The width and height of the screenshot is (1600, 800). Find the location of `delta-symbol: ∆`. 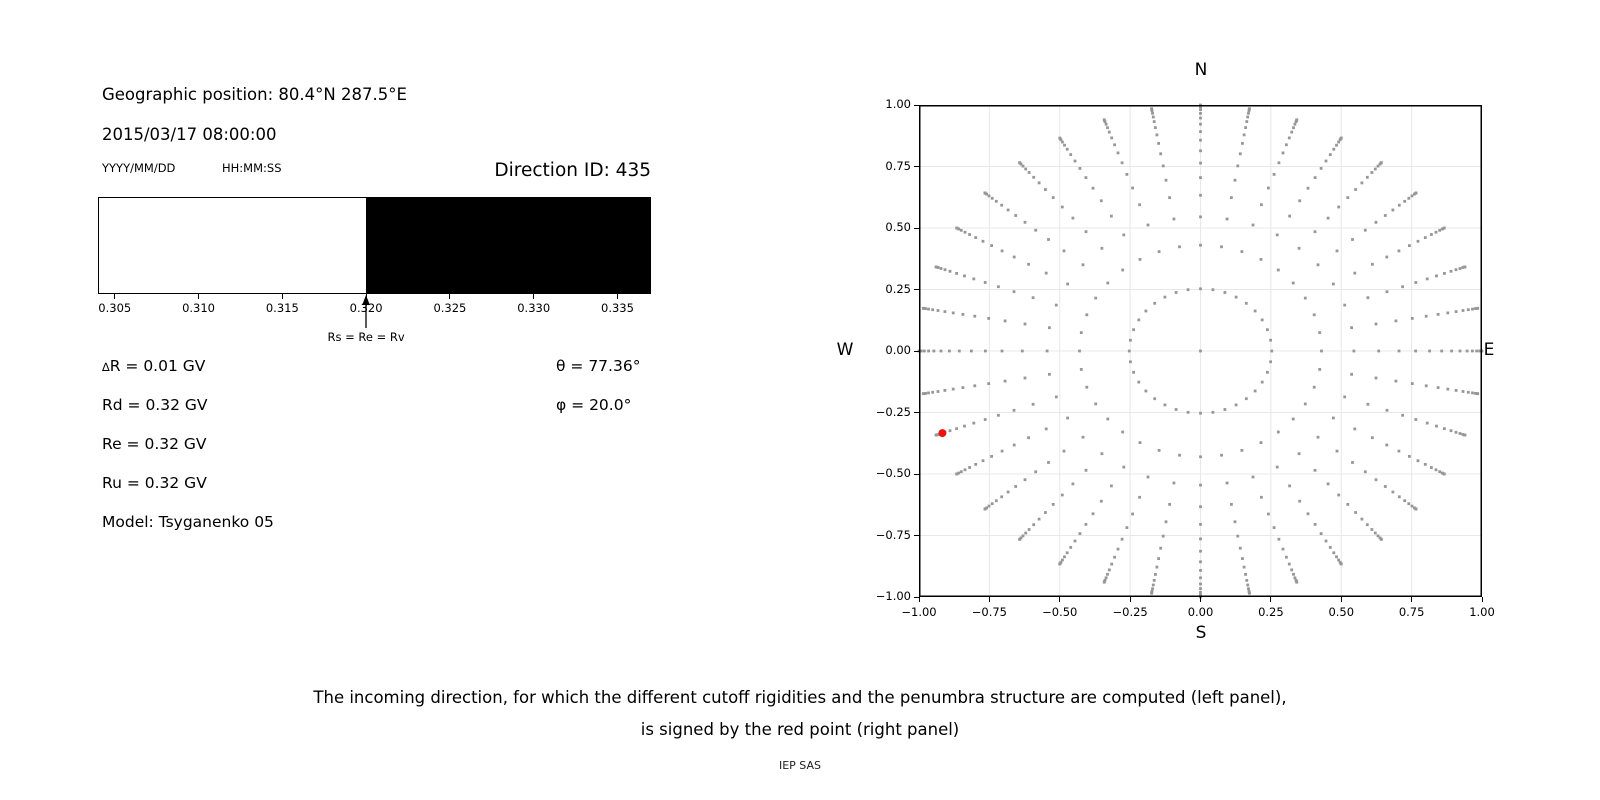

delta-symbol: ∆ is located at coordinates (106, 367).